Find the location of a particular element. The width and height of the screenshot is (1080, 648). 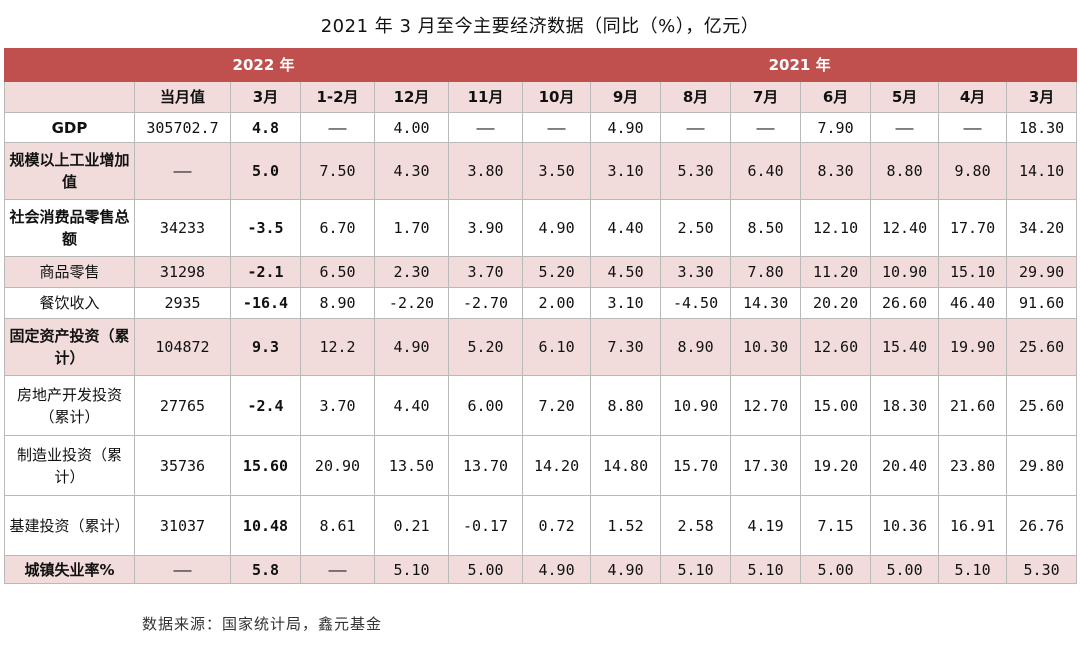

column-header: 5月 is located at coordinates (905, 97).